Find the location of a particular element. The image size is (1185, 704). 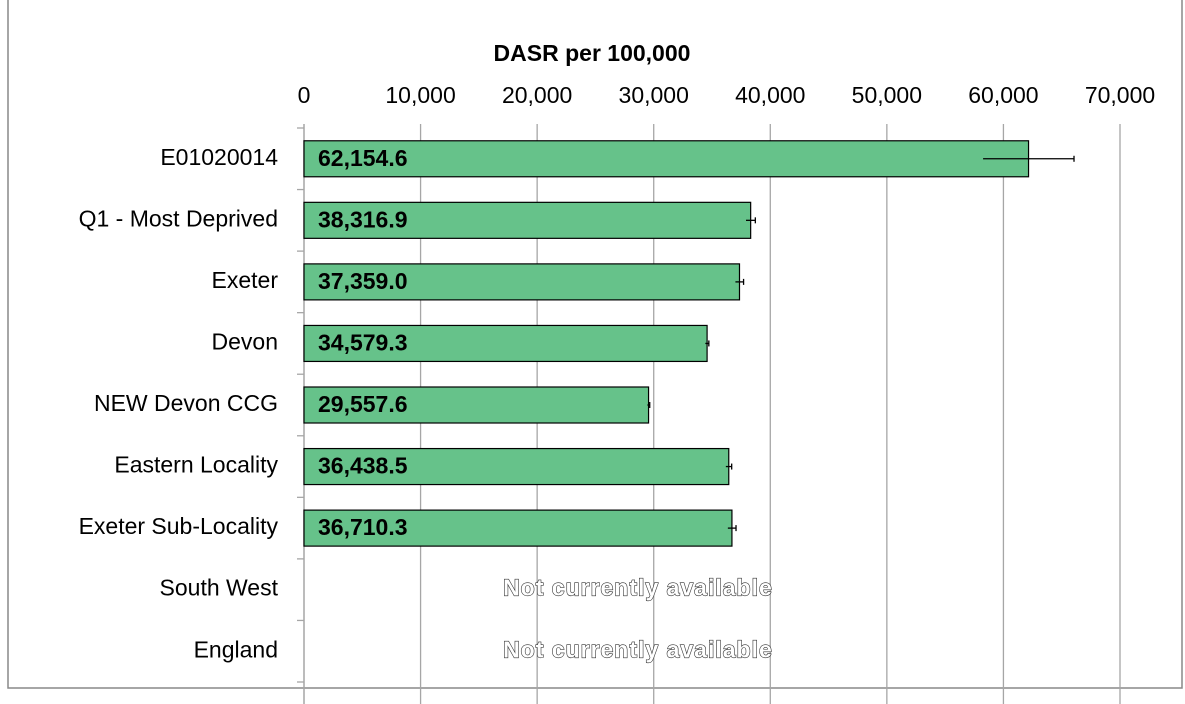

y-tick-label: NEW Devon CCG is located at coordinates (186, 403).